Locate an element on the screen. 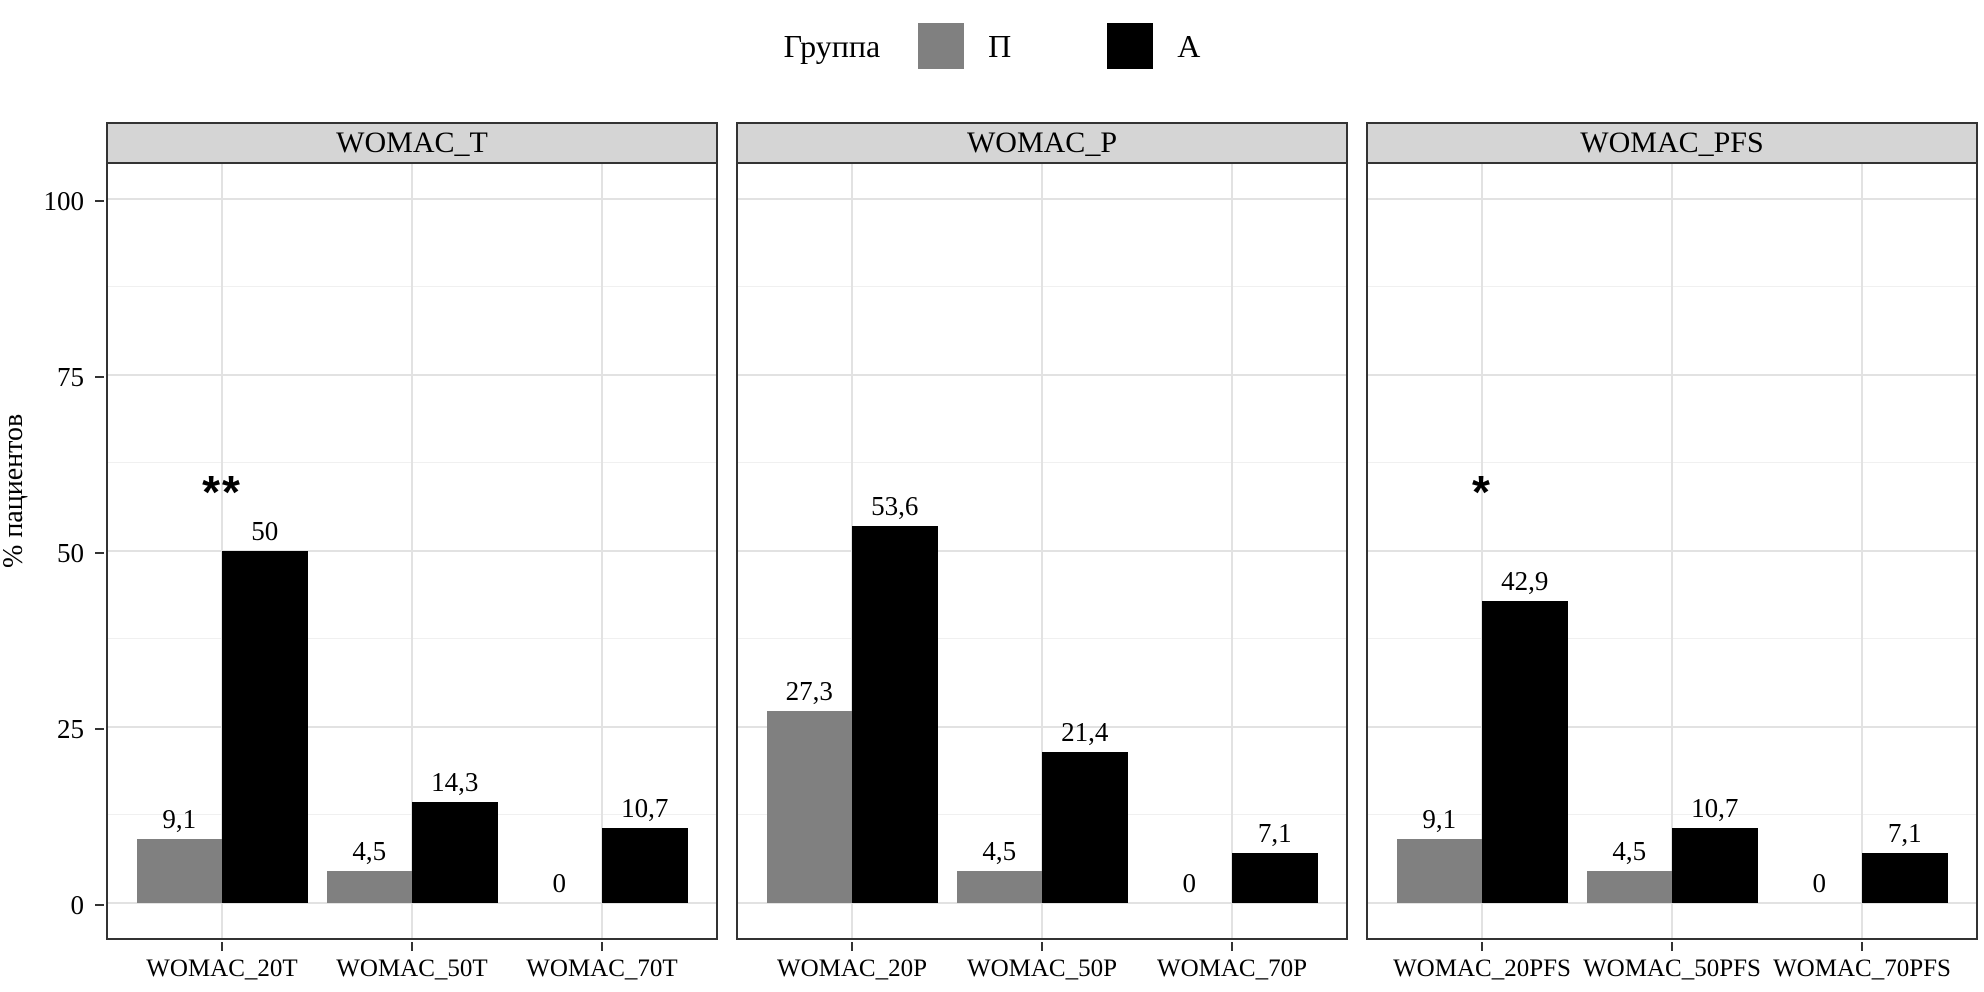  legend-label-p: П is located at coordinates (1000, 45).